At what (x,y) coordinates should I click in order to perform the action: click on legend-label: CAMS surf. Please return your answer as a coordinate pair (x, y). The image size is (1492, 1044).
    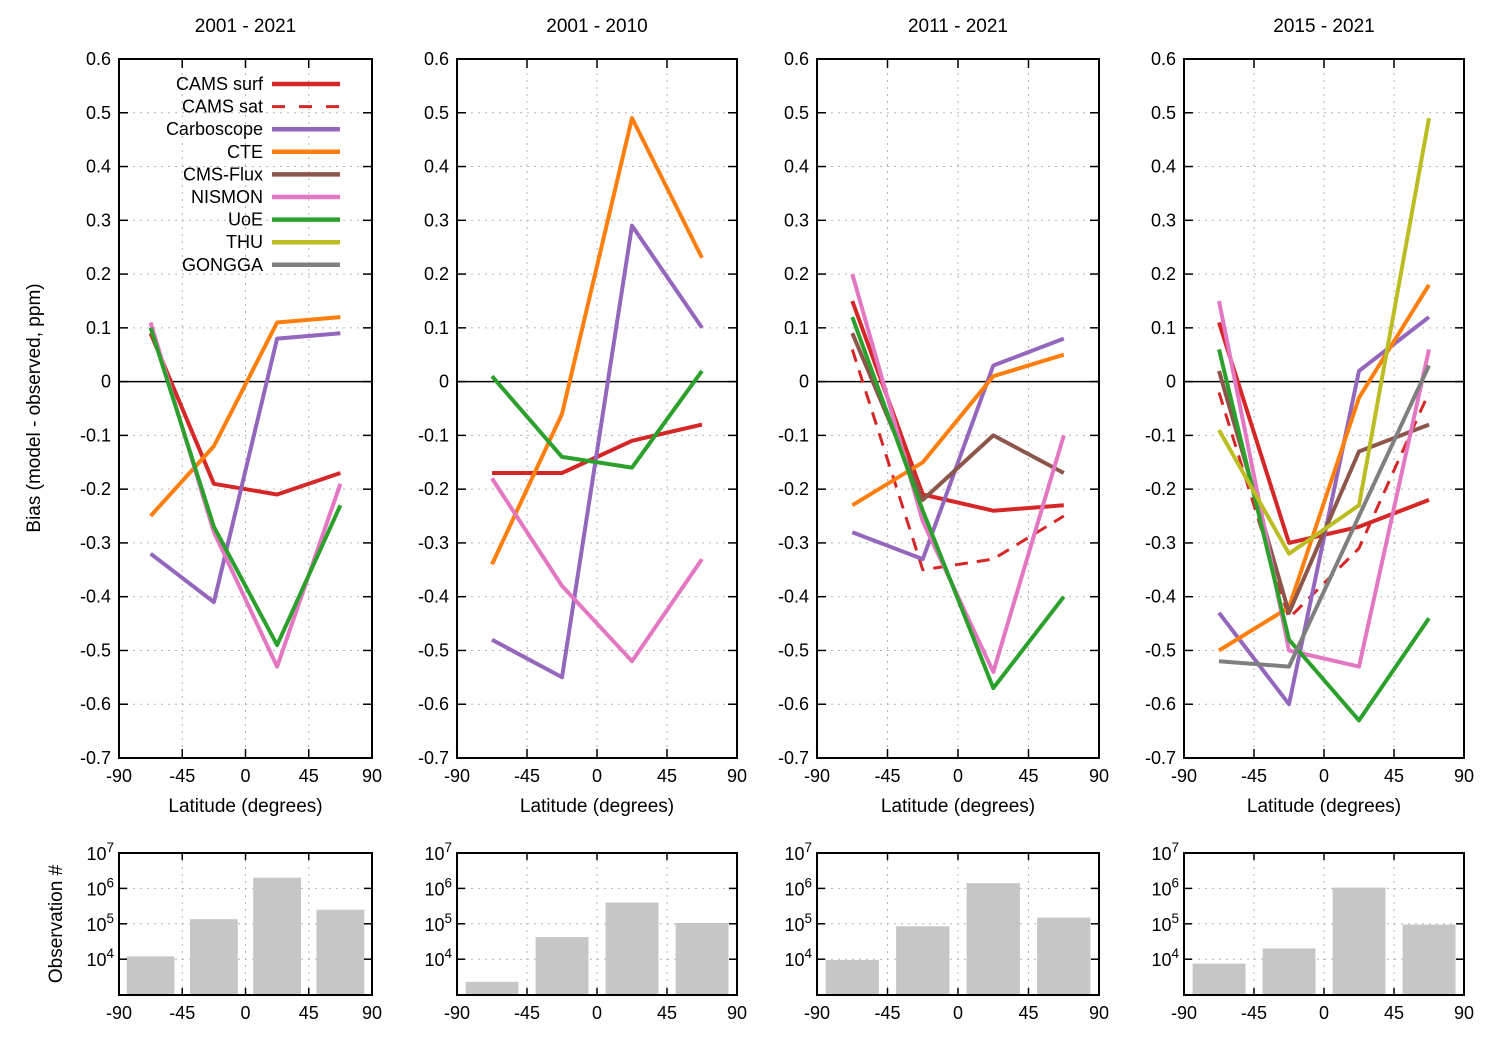
    Looking at the image, I should click on (220, 84).